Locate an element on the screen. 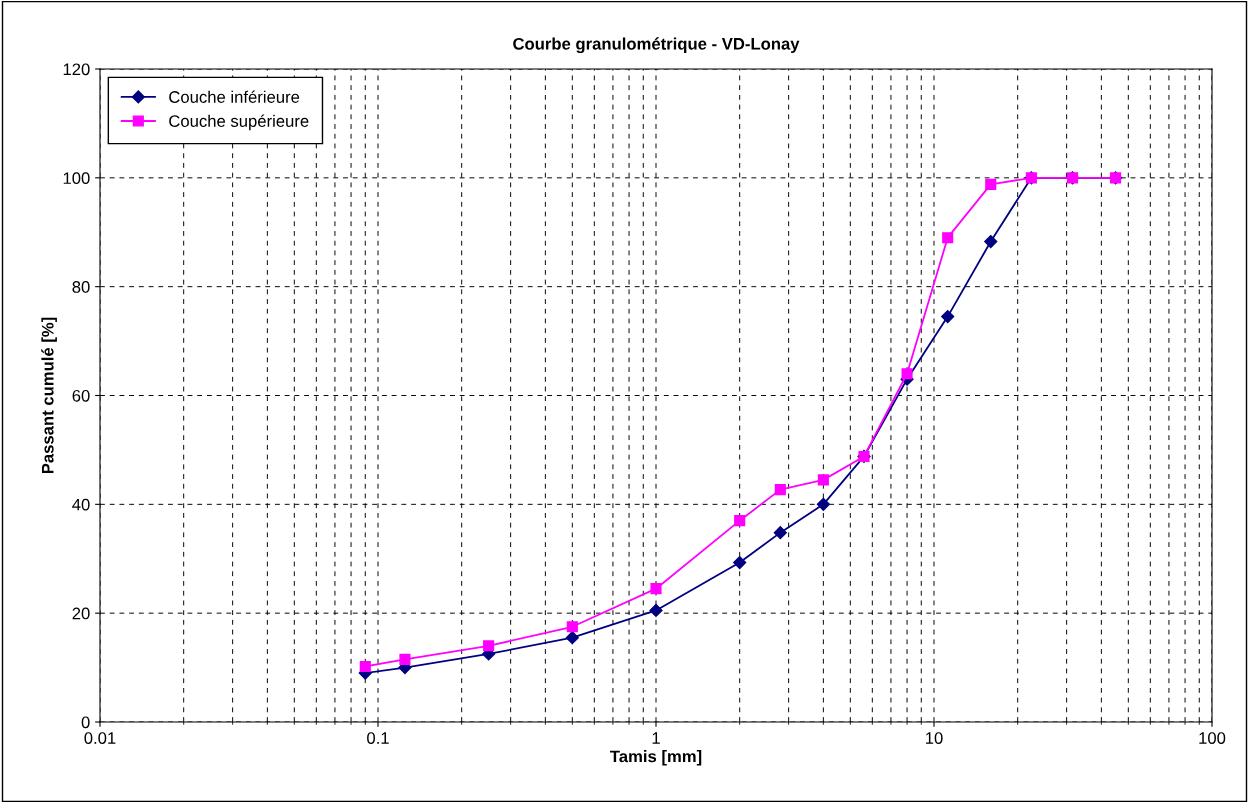  y-tick-label: 120 is located at coordinates (76, 69).